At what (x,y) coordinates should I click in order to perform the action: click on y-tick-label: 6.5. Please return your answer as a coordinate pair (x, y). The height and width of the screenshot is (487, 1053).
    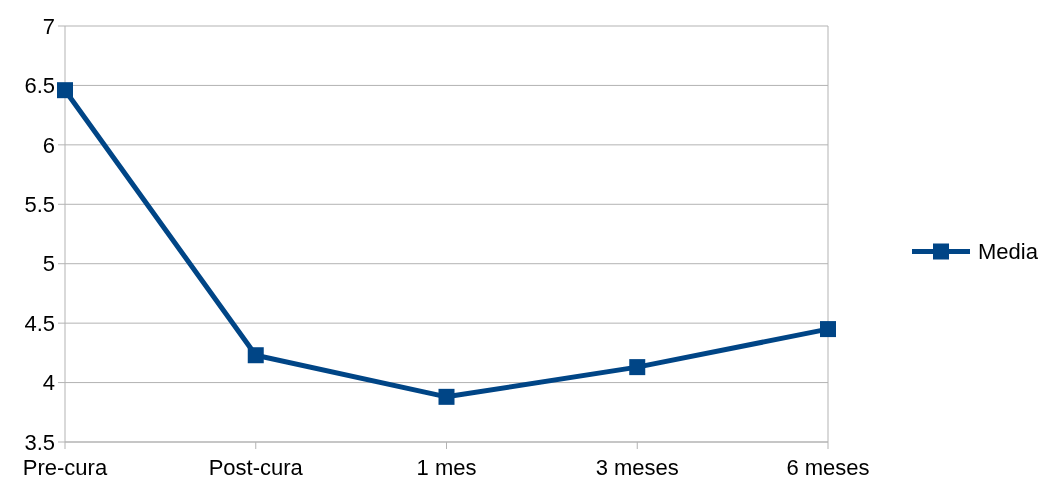
    Looking at the image, I should click on (39, 86).